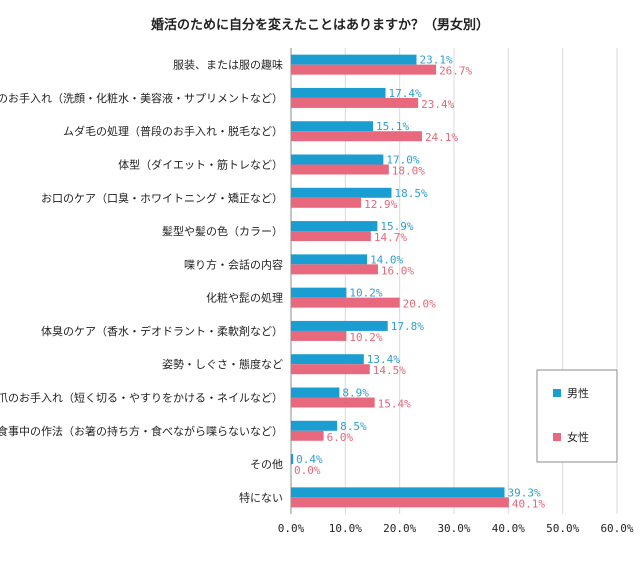 This screenshot has width=640, height=561. I want to click on value-label-female: 6.0%, so click(340, 437).